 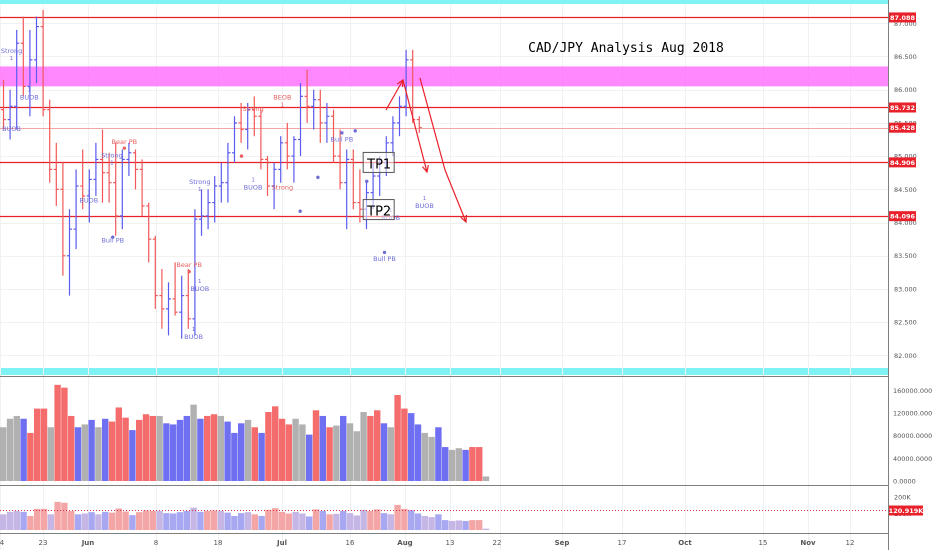 I want to click on projection-arrows, so click(x=426, y=150).